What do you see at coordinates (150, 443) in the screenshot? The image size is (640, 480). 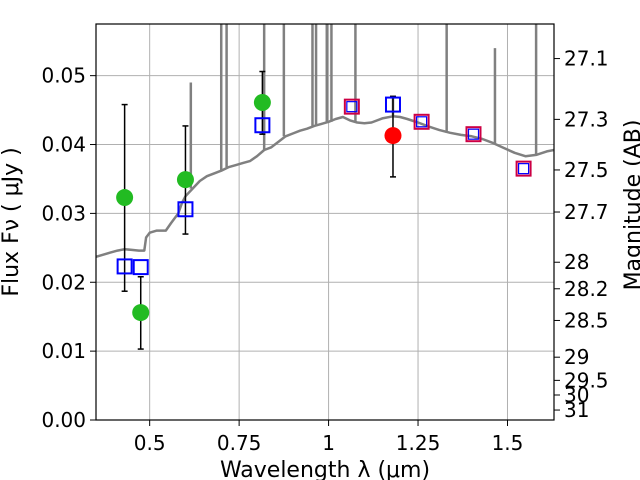 I see `x-tick-label: 0.5` at bounding box center [150, 443].